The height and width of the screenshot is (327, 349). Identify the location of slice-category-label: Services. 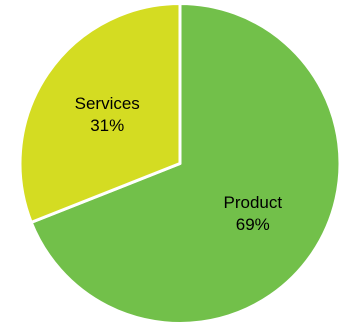
(107, 103).